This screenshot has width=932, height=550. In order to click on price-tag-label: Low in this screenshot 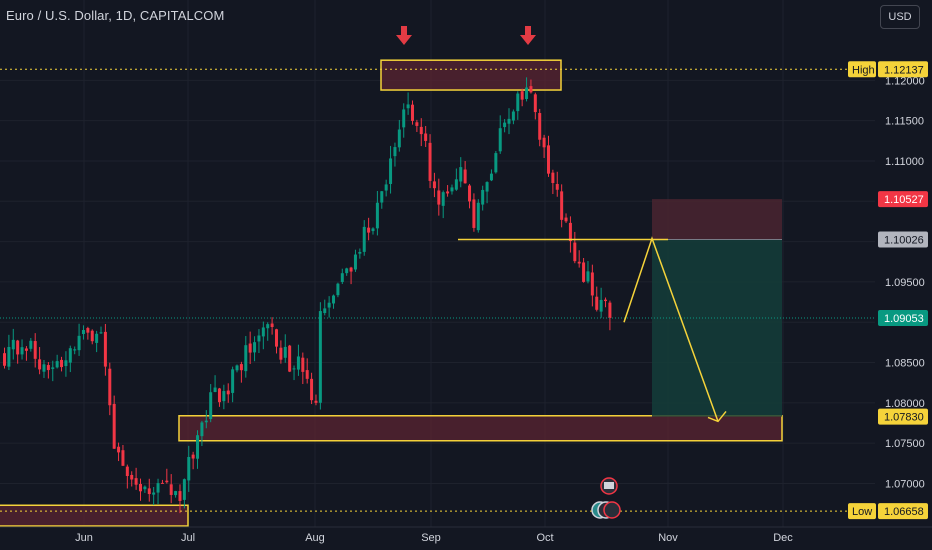, I will do `click(862, 512)`.